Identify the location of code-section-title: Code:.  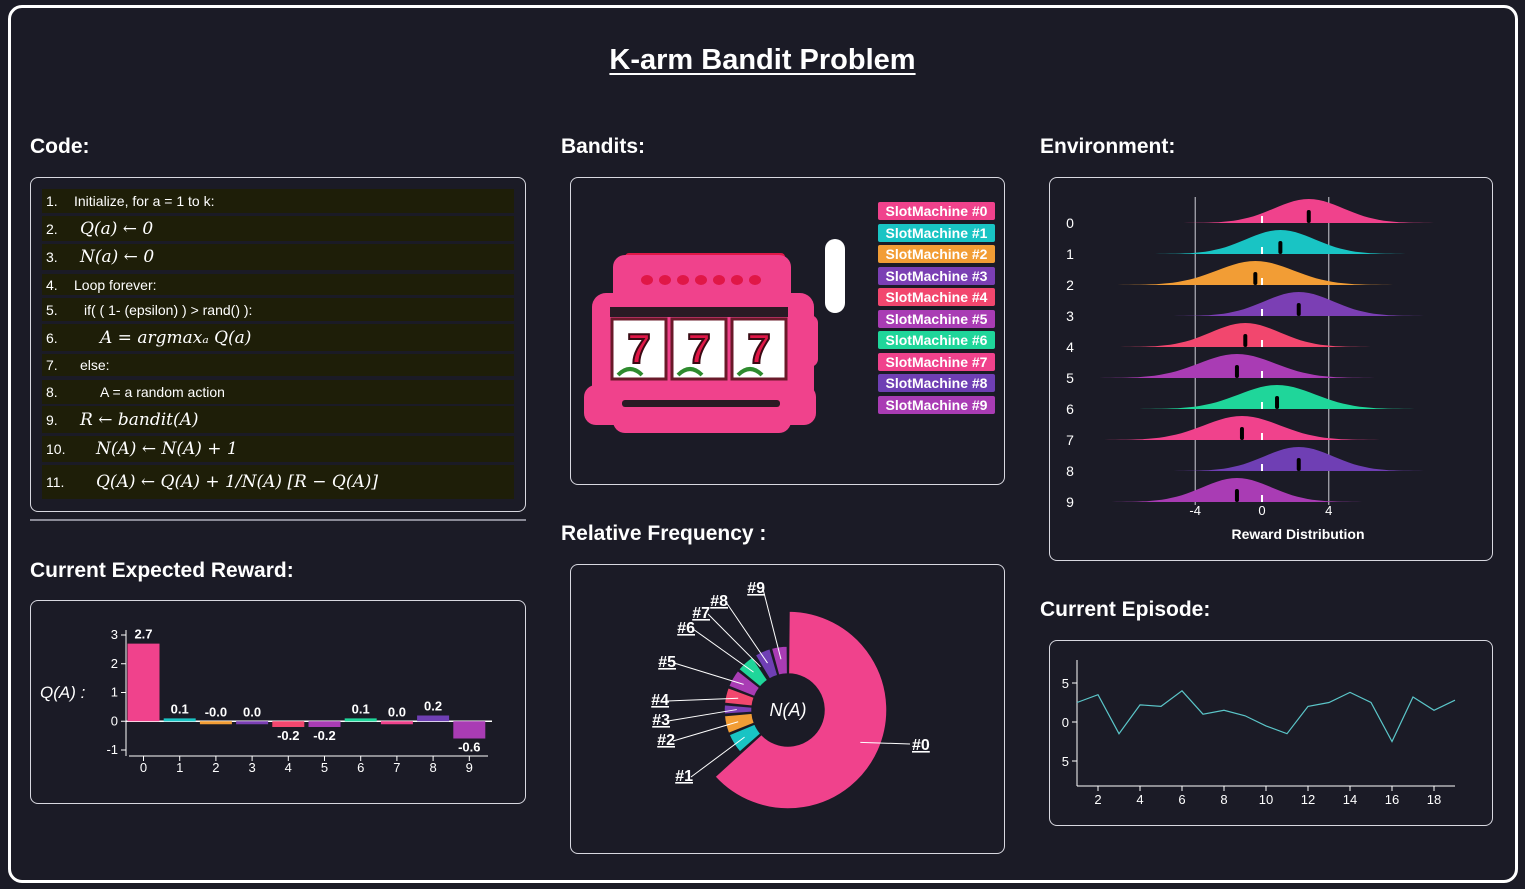
(60, 146).